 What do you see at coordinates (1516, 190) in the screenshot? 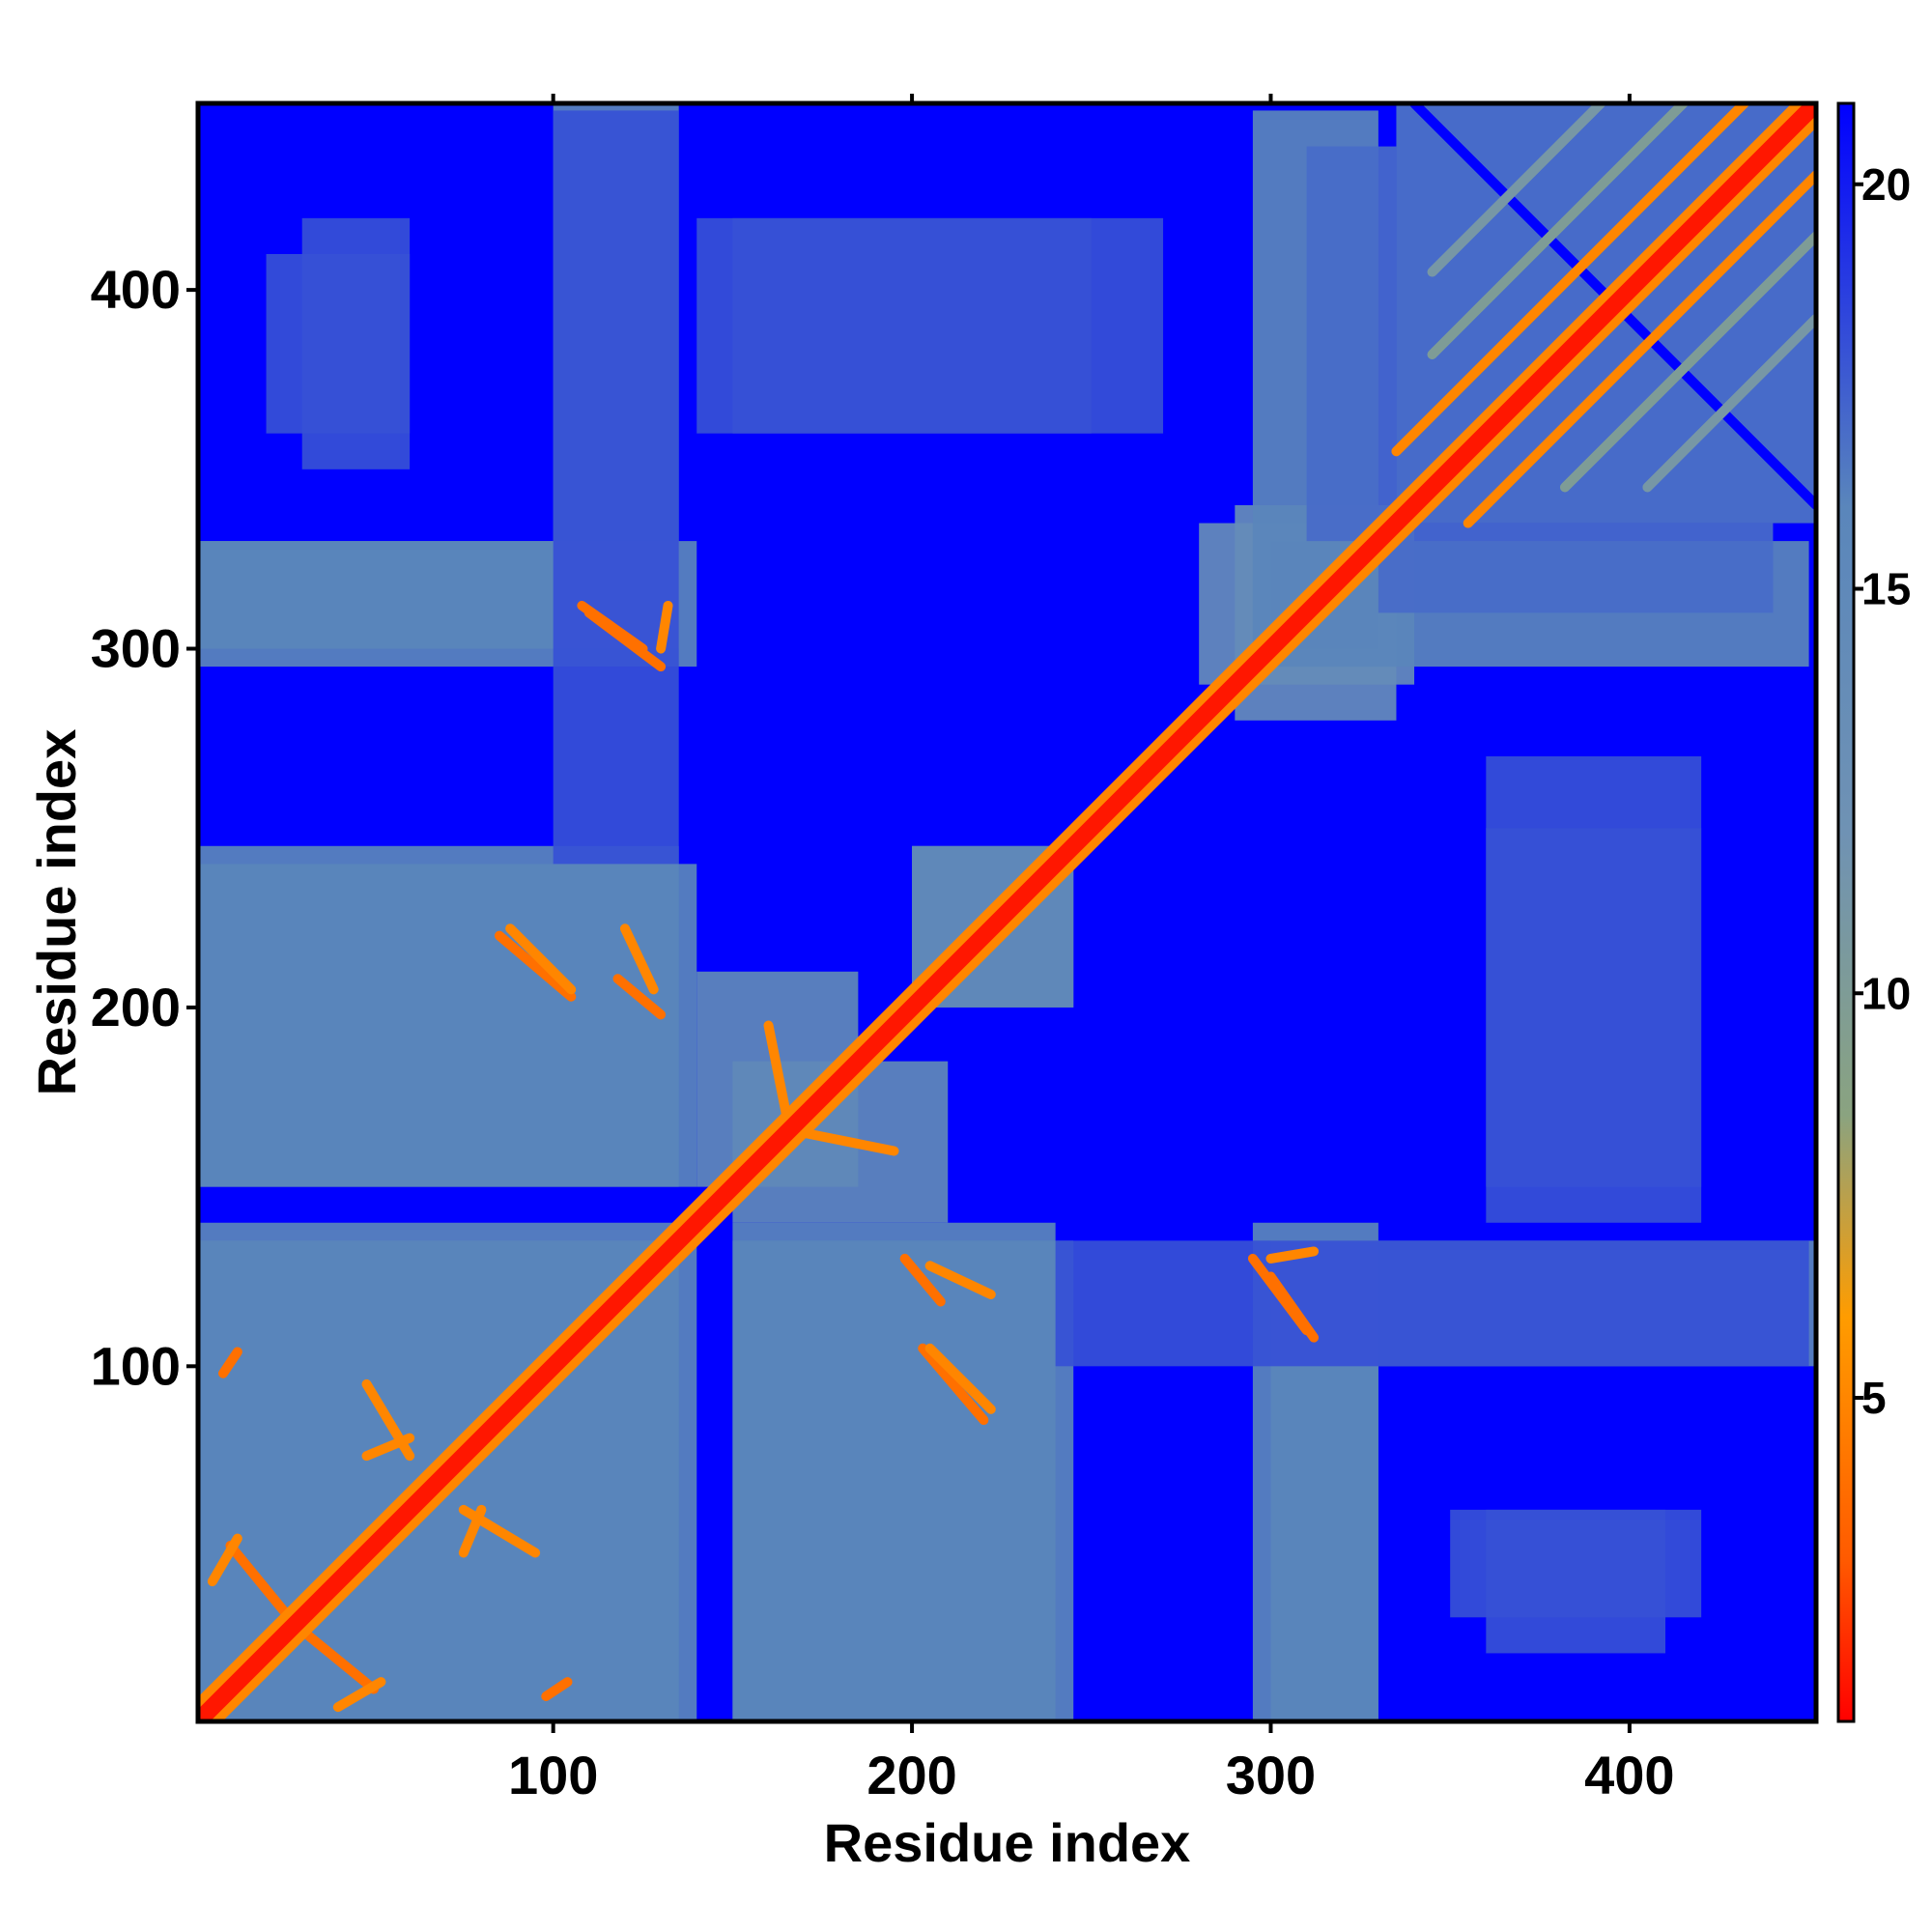
I see `contact-line-20-mirror` at bounding box center [1516, 190].